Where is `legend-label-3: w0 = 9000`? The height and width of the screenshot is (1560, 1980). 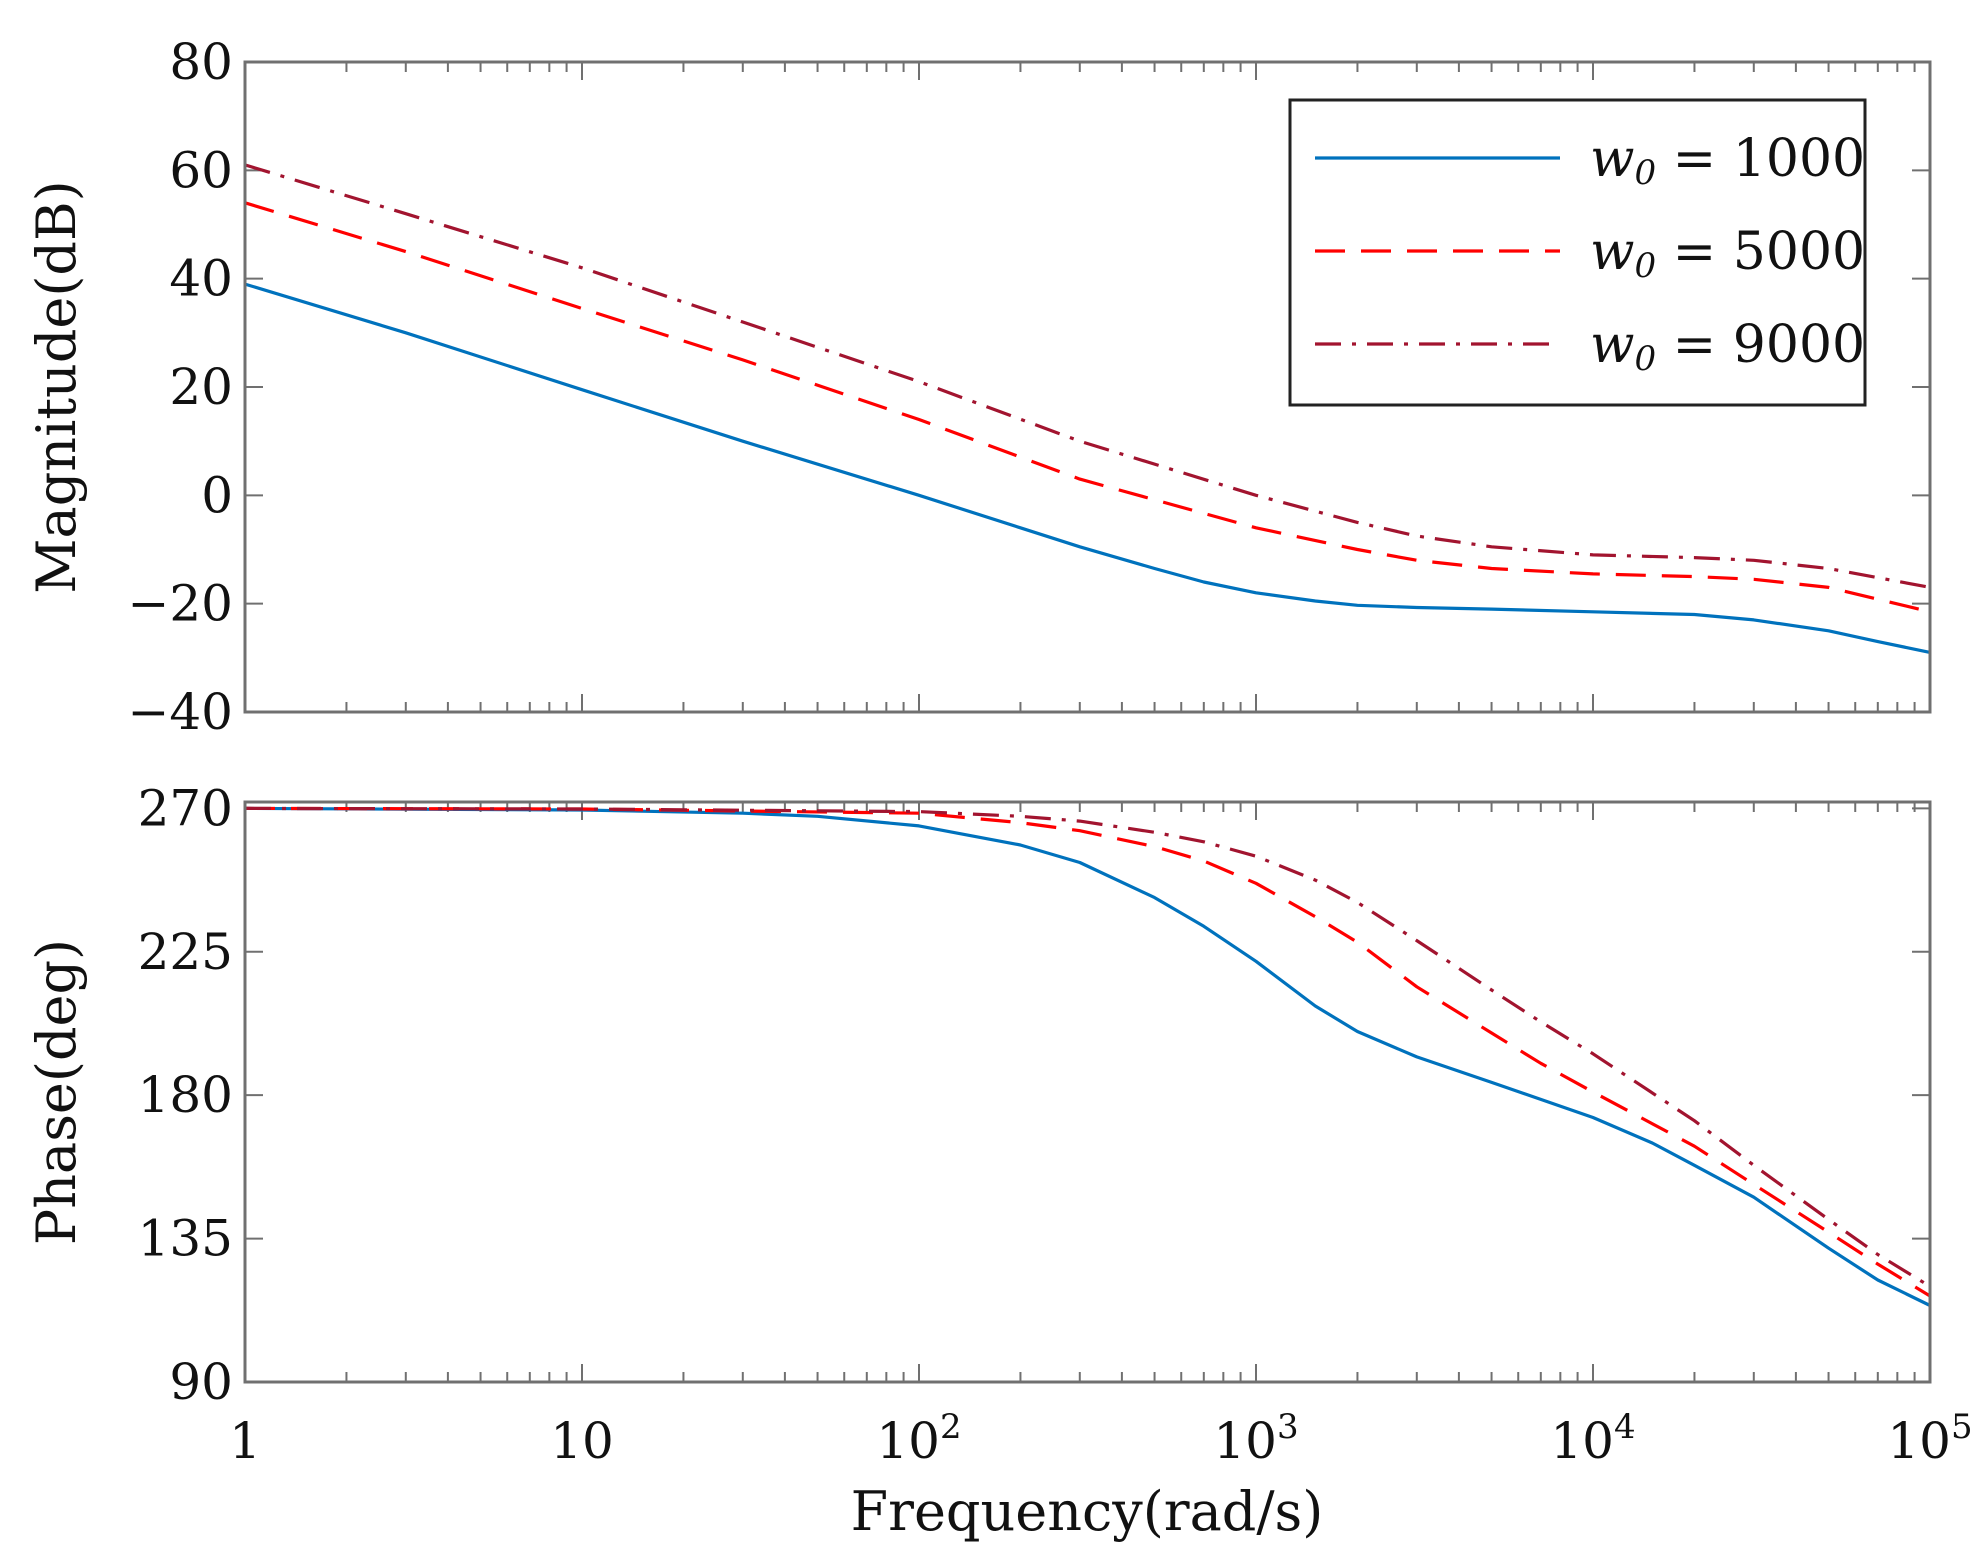
legend-label-3: w0 = 9000 is located at coordinates (1727, 347).